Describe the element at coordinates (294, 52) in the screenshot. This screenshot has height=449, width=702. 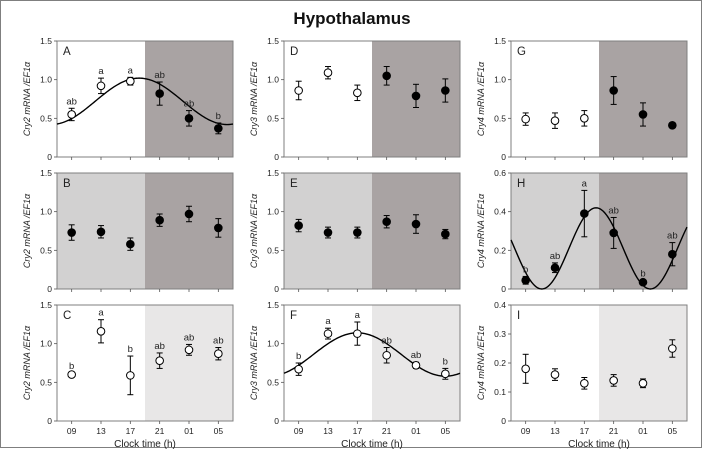
I see `panel-label: D` at that location.